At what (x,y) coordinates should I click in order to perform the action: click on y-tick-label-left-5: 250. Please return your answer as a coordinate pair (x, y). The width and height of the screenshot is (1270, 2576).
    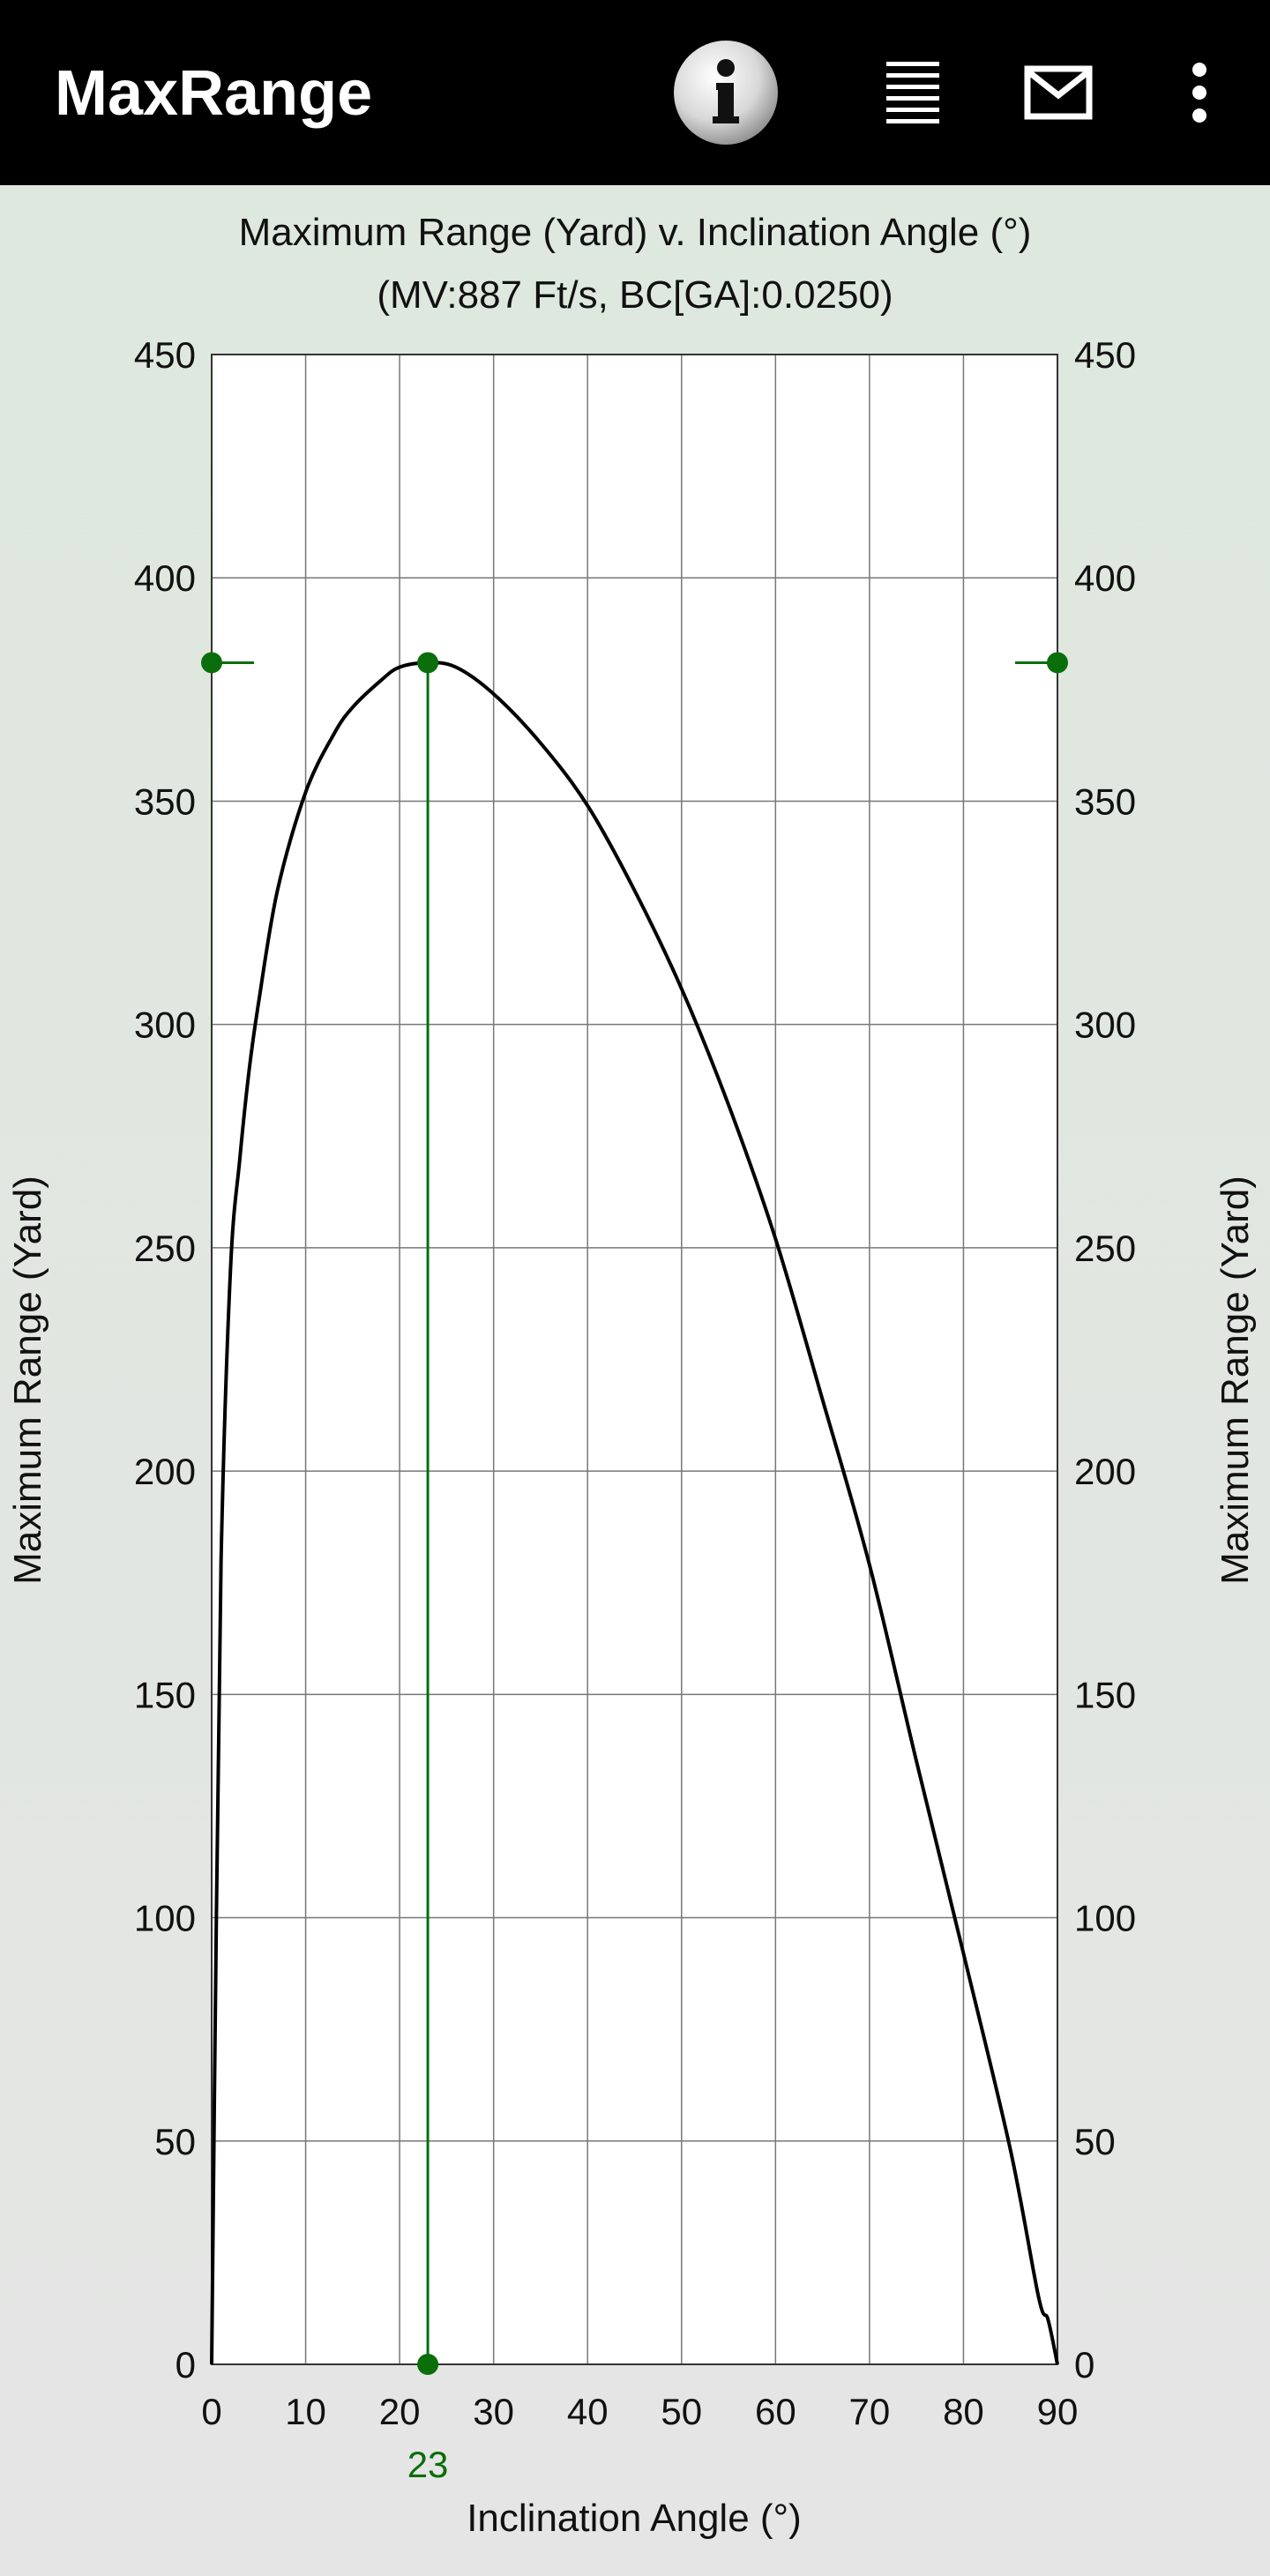
    Looking at the image, I should click on (165, 1248).